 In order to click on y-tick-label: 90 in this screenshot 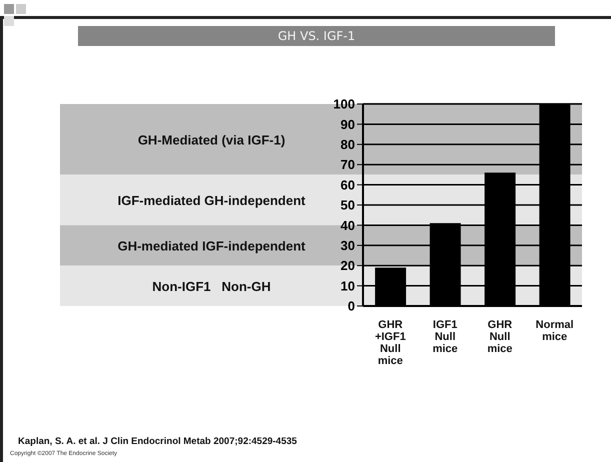, I will do `click(347, 124)`.